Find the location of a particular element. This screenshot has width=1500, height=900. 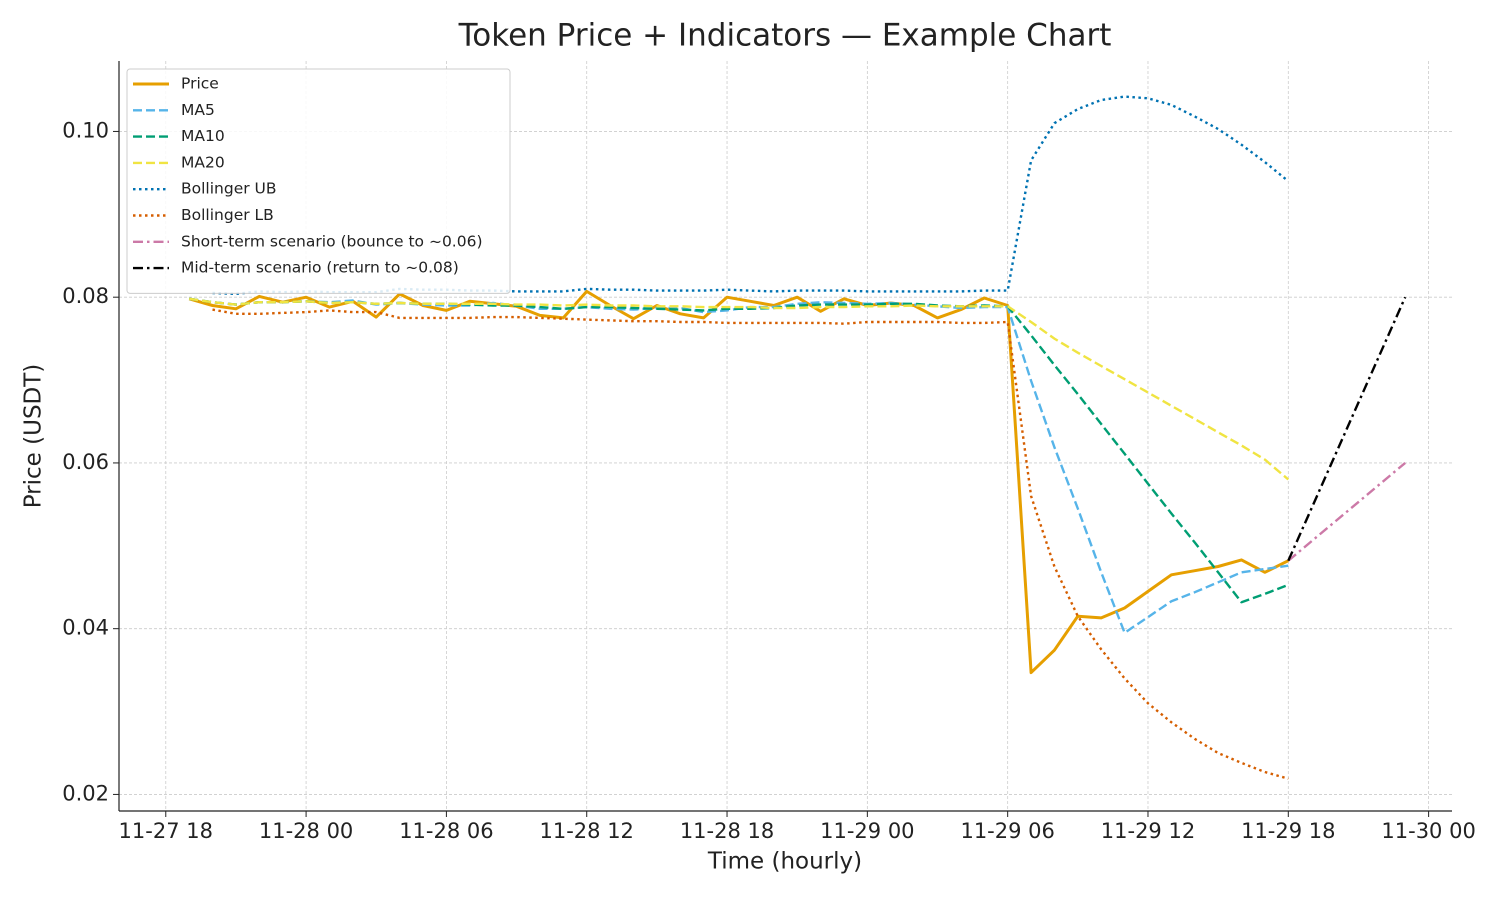

legend-label: Price is located at coordinates (200, 84).